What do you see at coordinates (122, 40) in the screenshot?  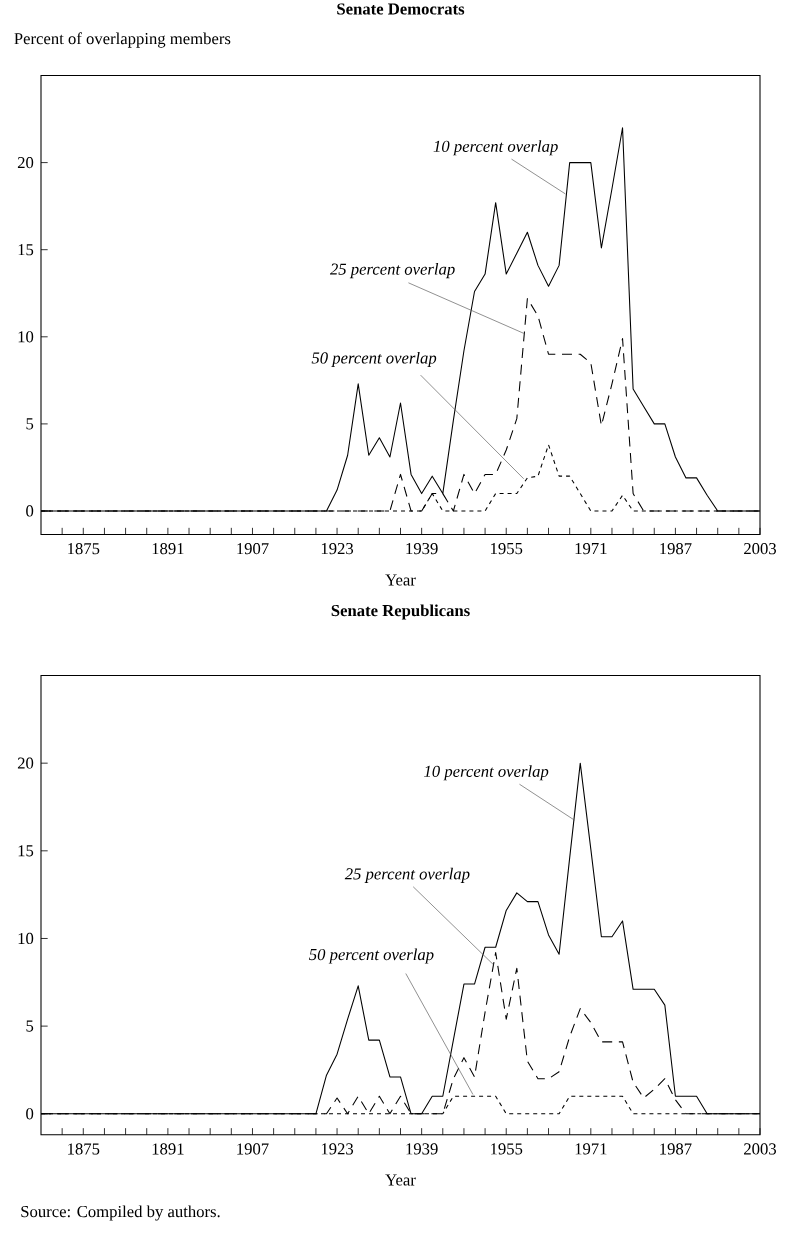 I see `y-axis-title: Percent of overlapping members` at bounding box center [122, 40].